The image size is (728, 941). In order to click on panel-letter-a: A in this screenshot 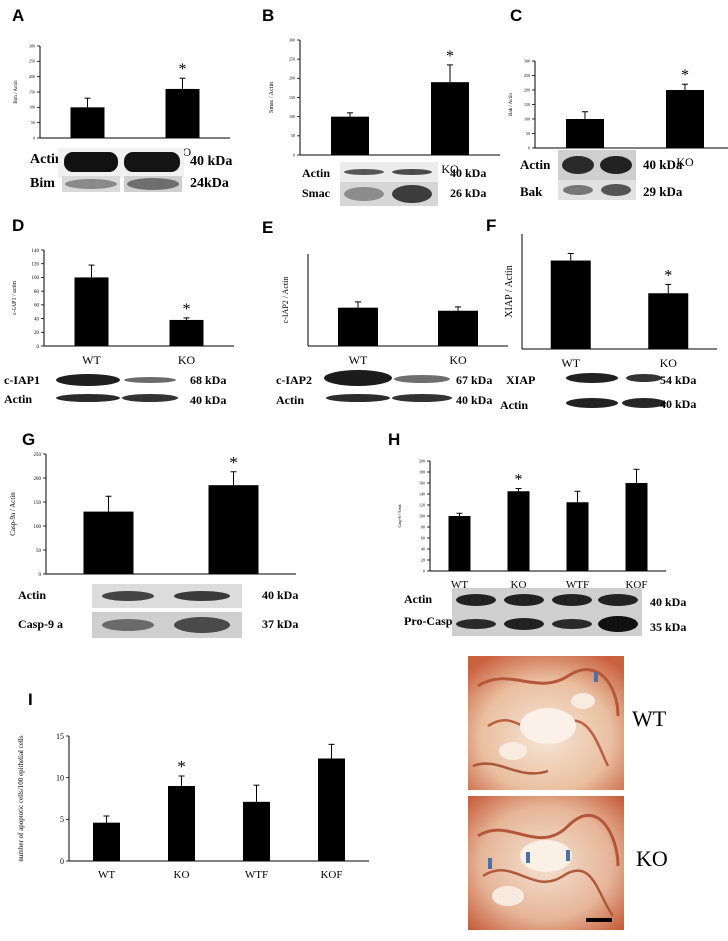, I will do `click(18, 15)`.